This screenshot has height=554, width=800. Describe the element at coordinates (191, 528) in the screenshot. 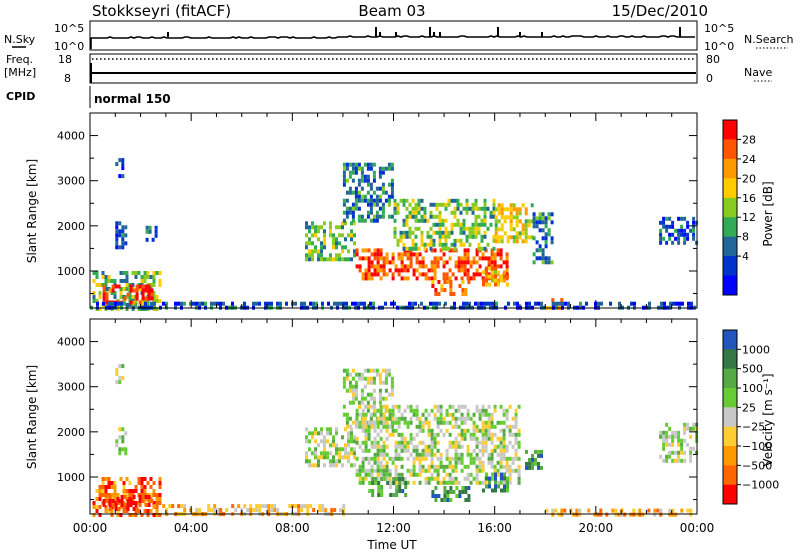

I see `x-tick-label: 04:00` at that location.